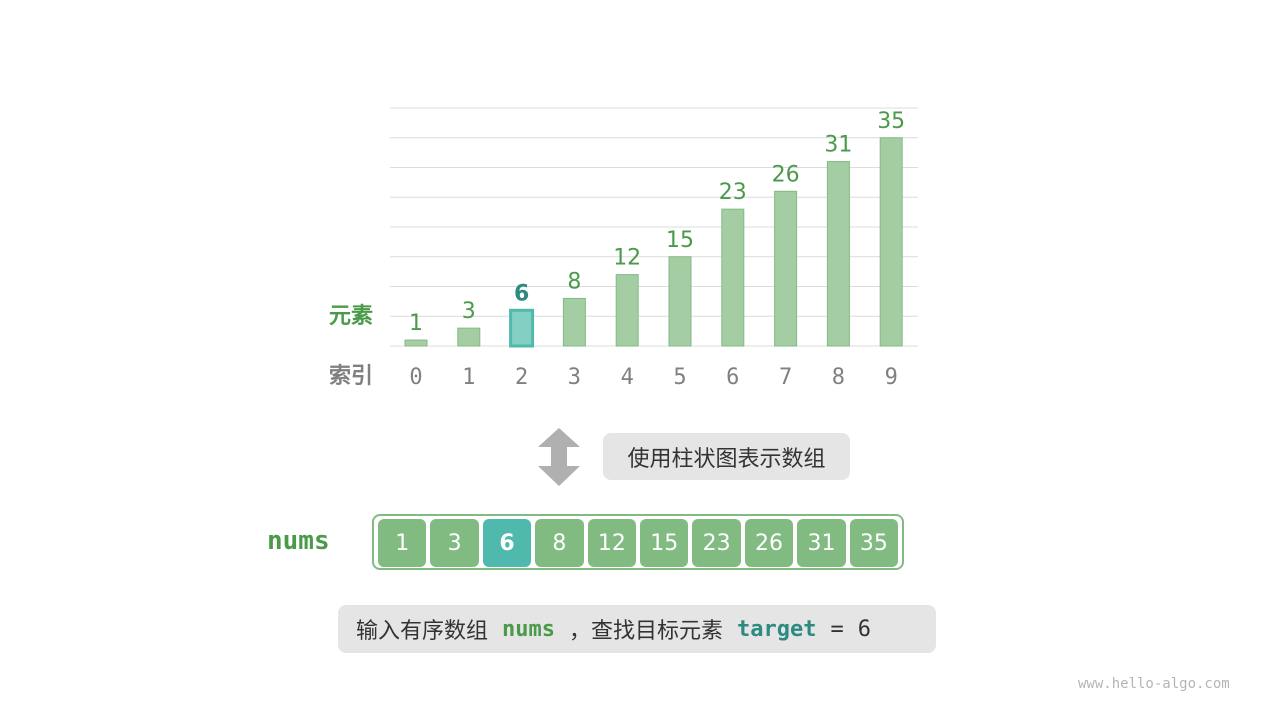 This screenshot has height=720, width=1280. What do you see at coordinates (726, 456) in the screenshot?
I see `caption-label: 使用柱状图表示数组` at bounding box center [726, 456].